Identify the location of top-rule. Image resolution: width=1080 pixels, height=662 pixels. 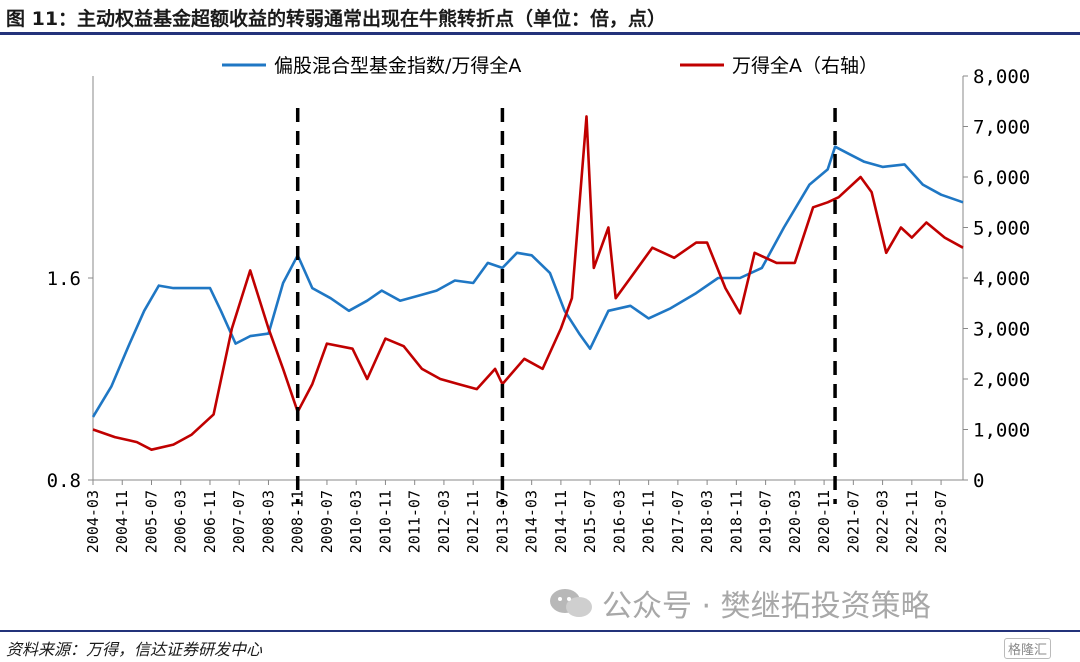
(540, 33).